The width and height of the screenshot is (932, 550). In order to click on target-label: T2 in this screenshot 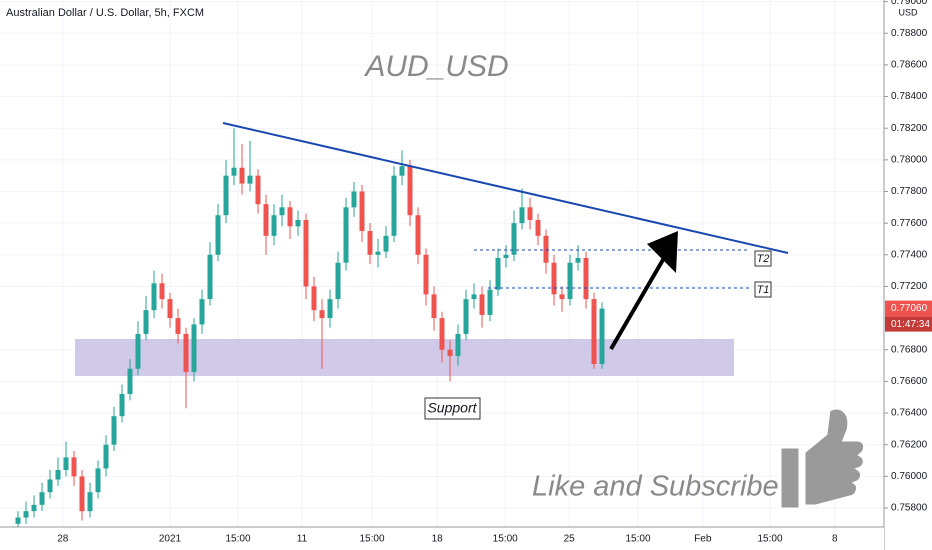, I will do `click(763, 259)`.